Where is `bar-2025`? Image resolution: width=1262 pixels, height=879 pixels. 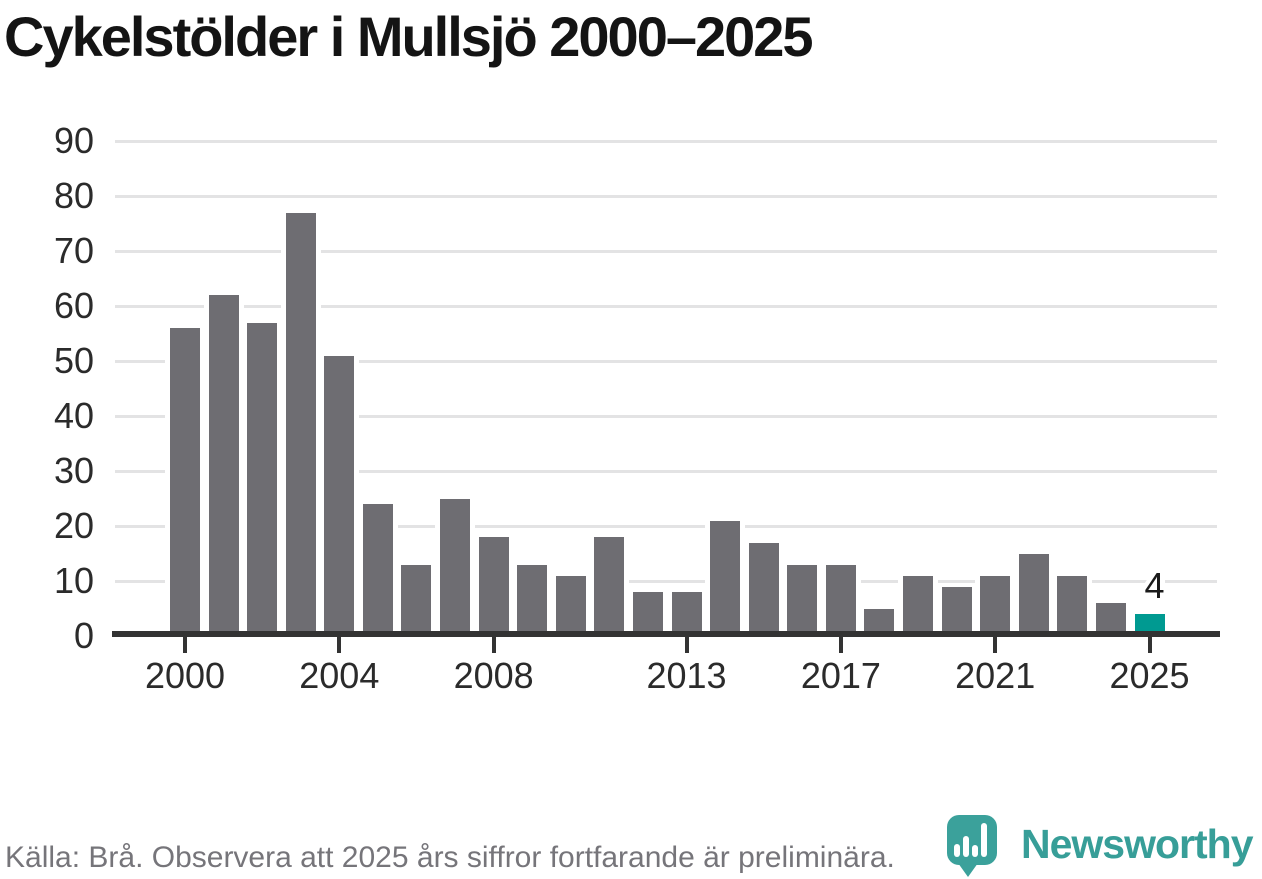
bar-2025 is located at coordinates (1149, 625).